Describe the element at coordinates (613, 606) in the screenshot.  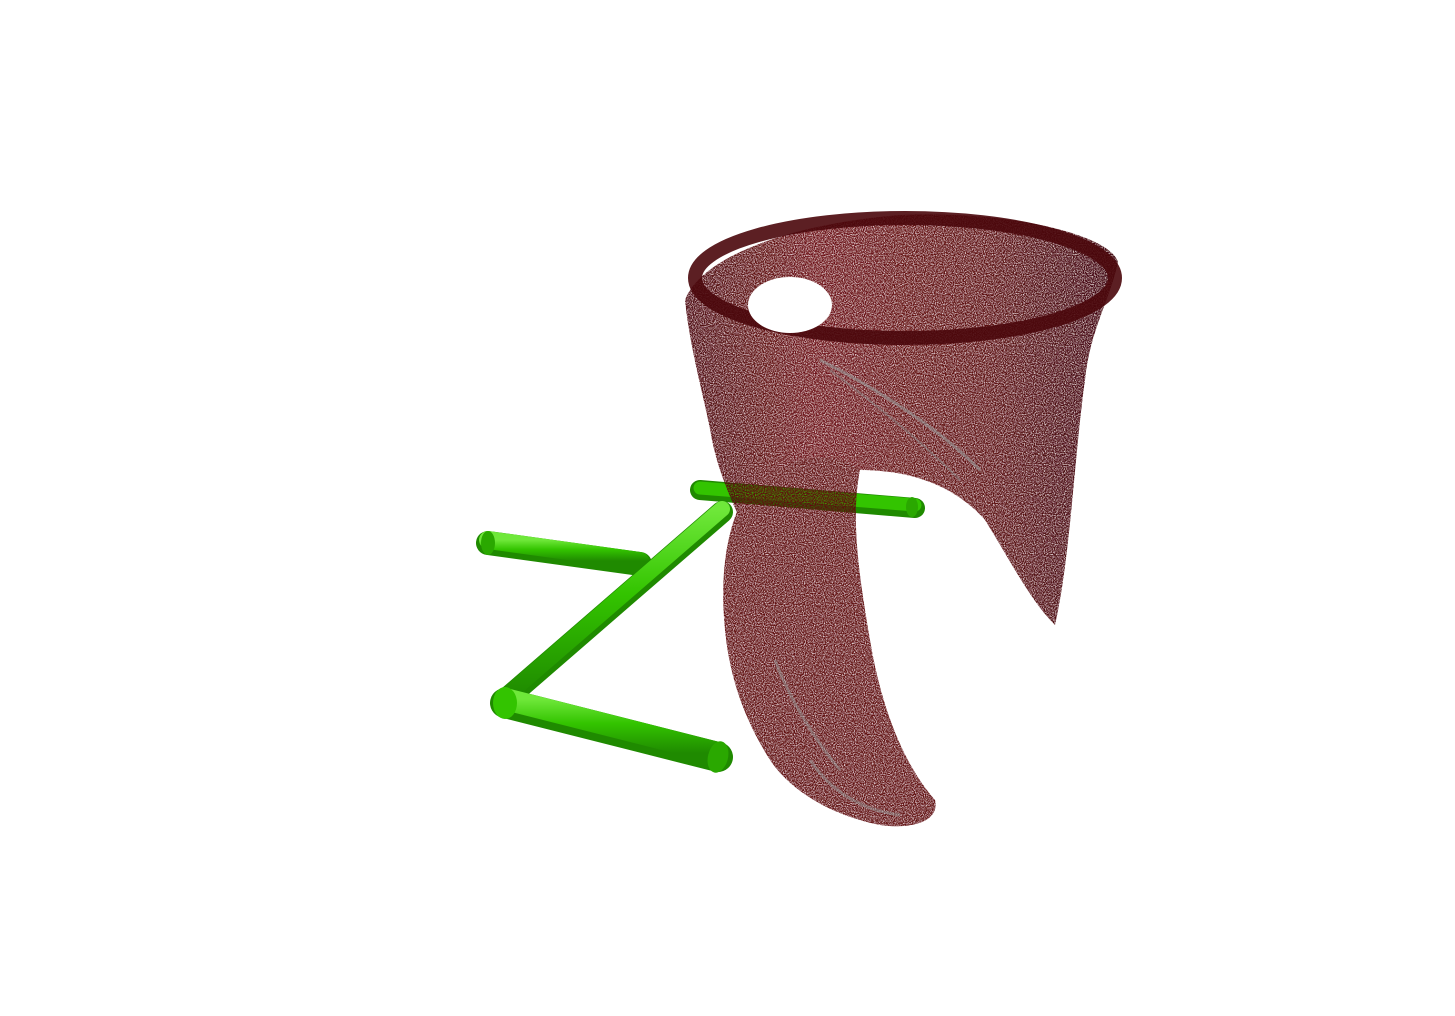
I see `gripper-palm` at that location.